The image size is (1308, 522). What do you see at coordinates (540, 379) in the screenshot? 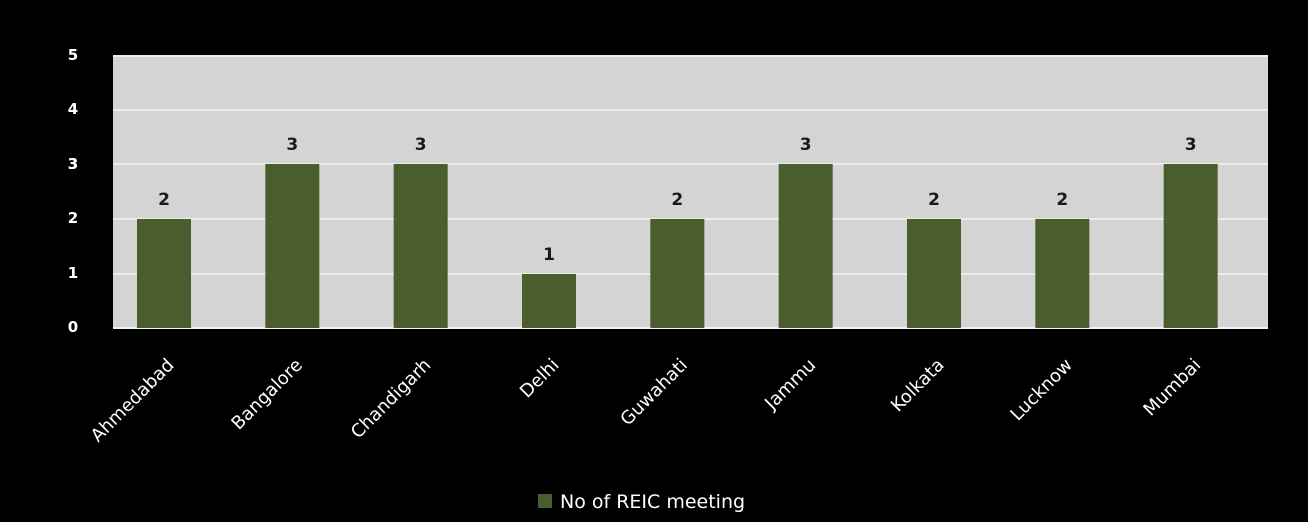
I see `x-category-label: Delhi` at bounding box center [540, 379].